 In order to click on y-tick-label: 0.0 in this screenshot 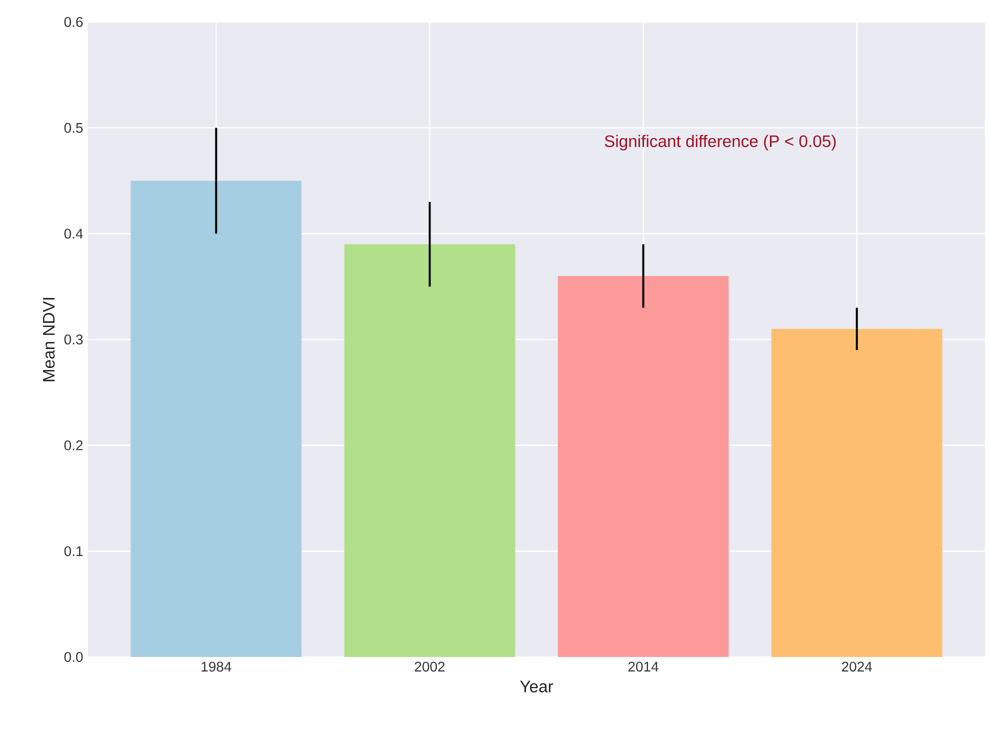, I will do `click(73, 657)`.